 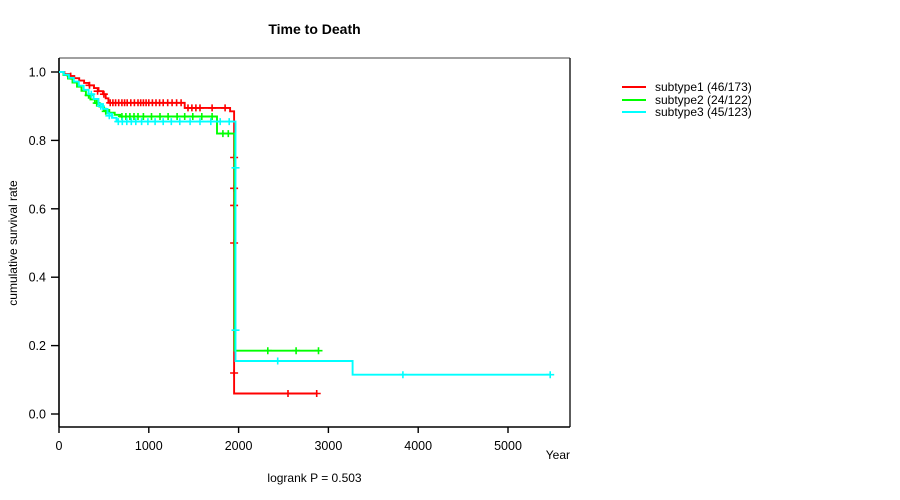 I want to click on legend-label-subtype1: subtype1 (46/173), so click(x=703, y=87).